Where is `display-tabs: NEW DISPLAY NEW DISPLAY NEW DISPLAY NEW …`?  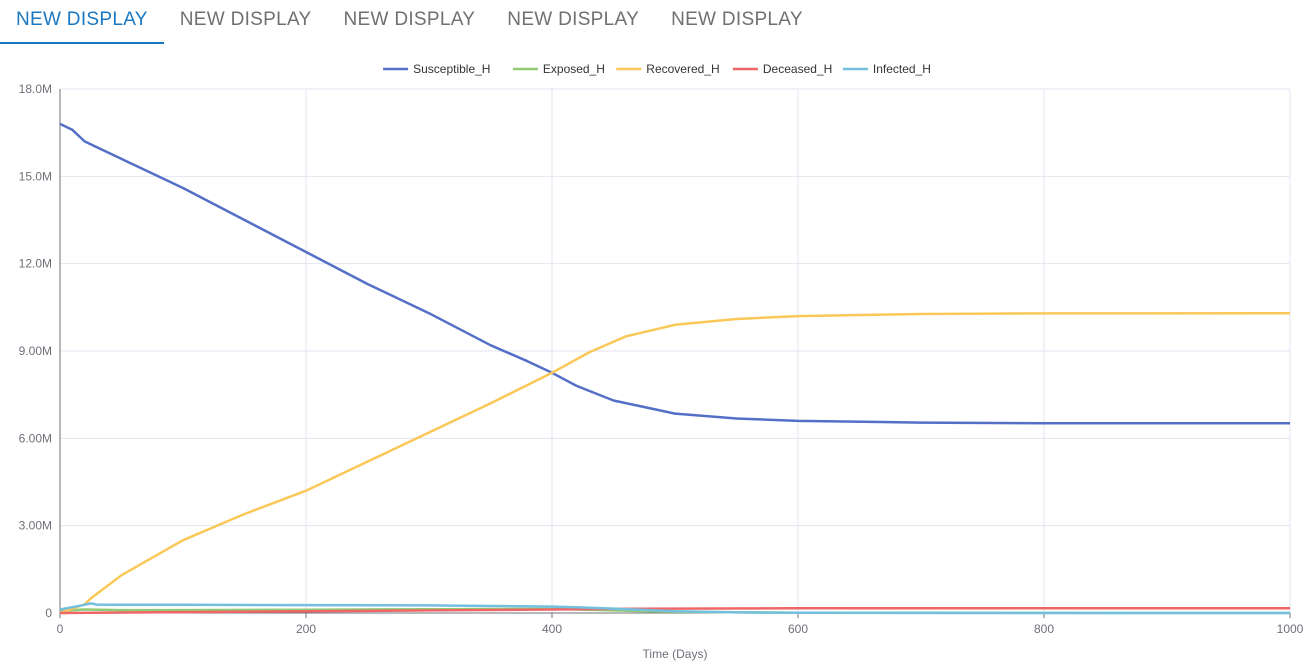
display-tabs: NEW DISPLAY NEW DISPLAY NEW DISPLAY NEW … is located at coordinates (653, 23).